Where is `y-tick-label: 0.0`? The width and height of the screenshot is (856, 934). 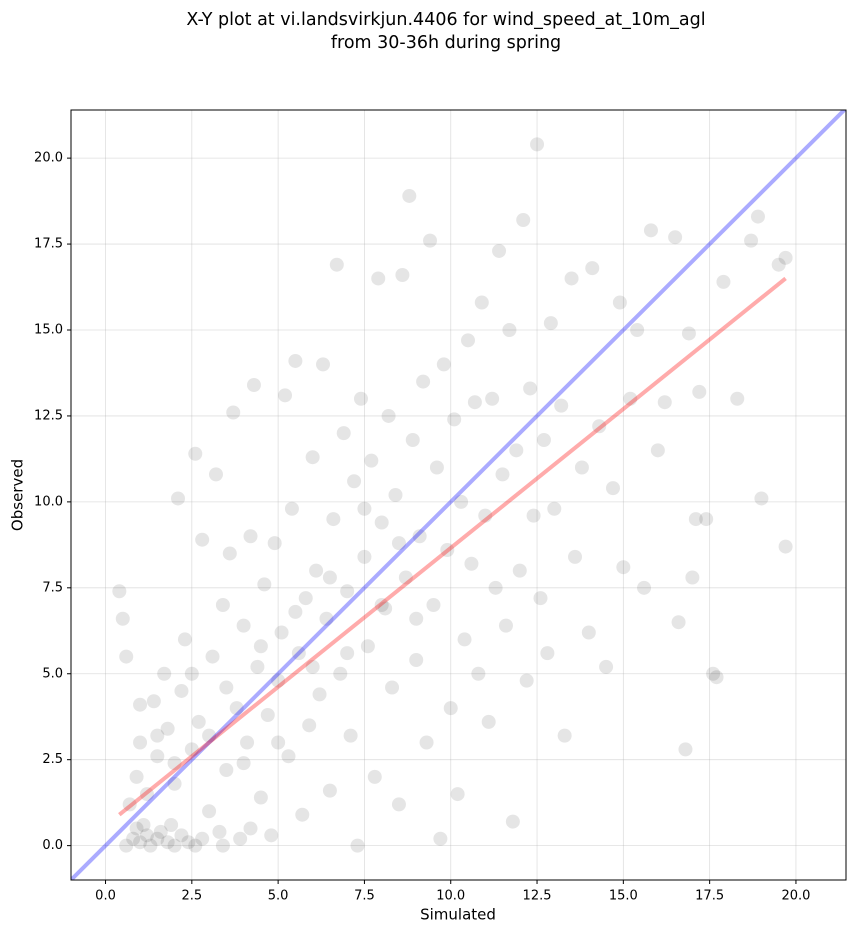 y-tick-label: 0.0 is located at coordinates (52, 845).